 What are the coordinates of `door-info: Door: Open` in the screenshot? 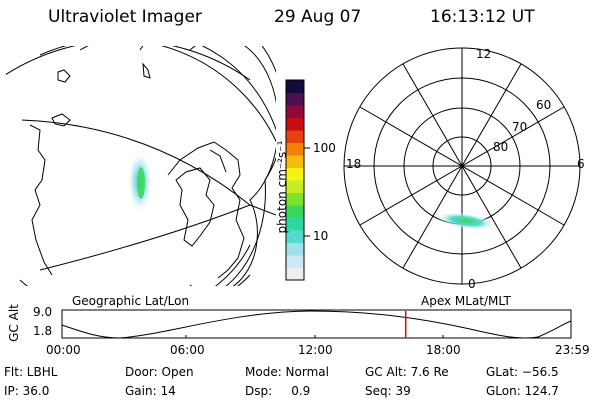 It's located at (159, 372).